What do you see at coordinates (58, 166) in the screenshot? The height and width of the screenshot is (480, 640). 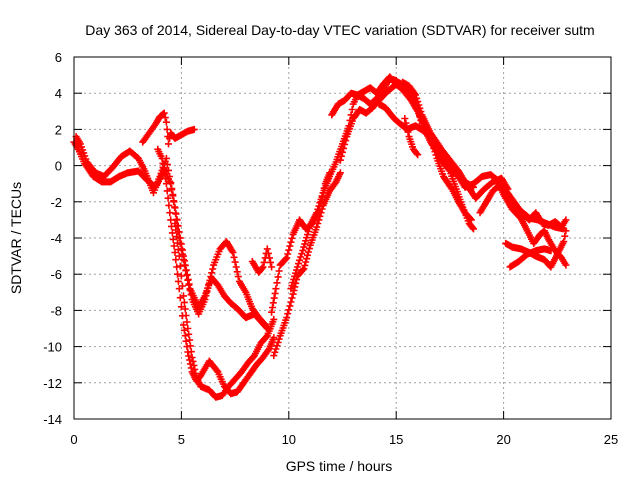 I see `y-tick-label: 0` at bounding box center [58, 166].